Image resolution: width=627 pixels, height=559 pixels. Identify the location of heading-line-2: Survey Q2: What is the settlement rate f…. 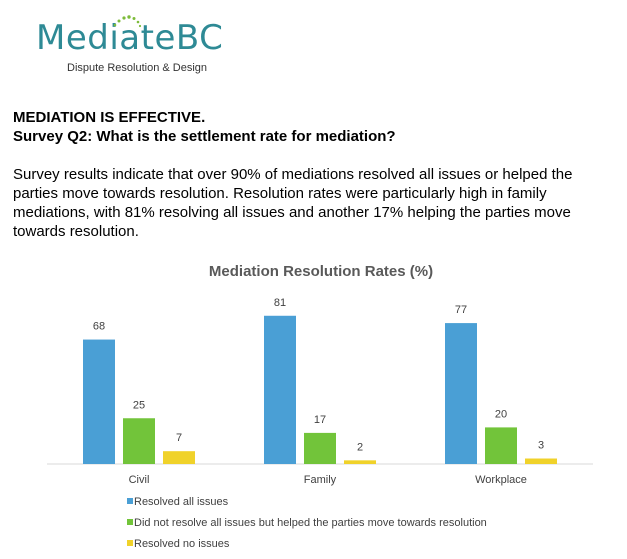
(204, 136).